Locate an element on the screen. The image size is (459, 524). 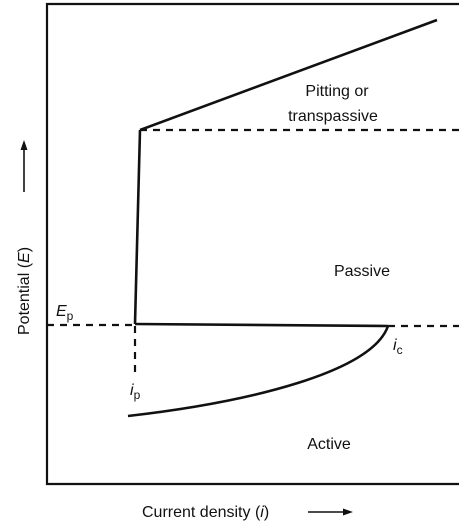
y-axis-symbol: E is located at coordinates (24, 257).